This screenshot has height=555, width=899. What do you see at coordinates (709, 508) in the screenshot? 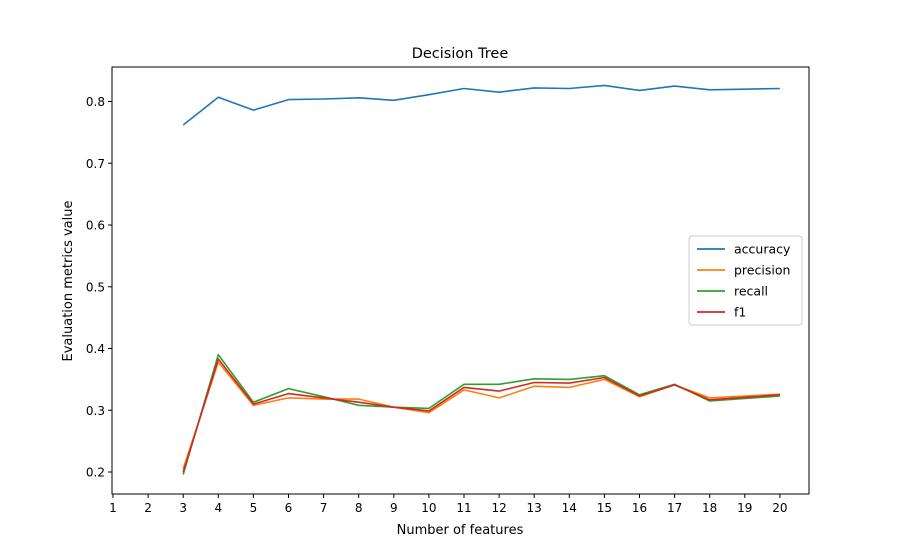
I see `x-tick-label: 18` at bounding box center [709, 508].